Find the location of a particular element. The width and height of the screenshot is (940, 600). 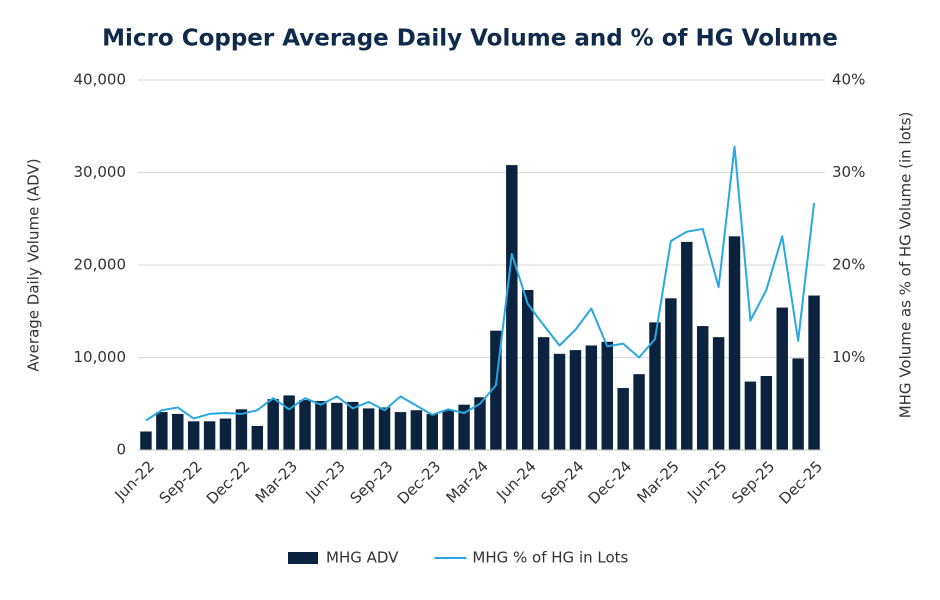

x-tick-label: Sep-24 is located at coordinates (562, 482).